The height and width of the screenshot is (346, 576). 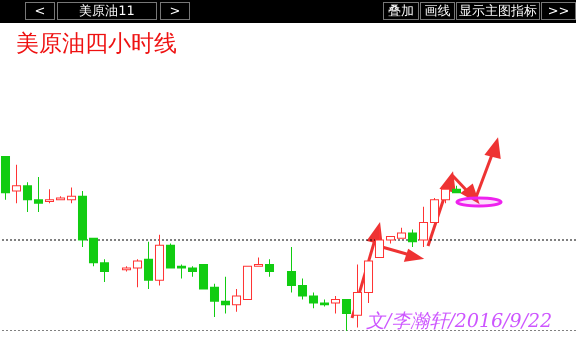 What do you see at coordinates (459, 321) in the screenshot?
I see `annotation: 文/李瀚轩/2016/9/22` at bounding box center [459, 321].